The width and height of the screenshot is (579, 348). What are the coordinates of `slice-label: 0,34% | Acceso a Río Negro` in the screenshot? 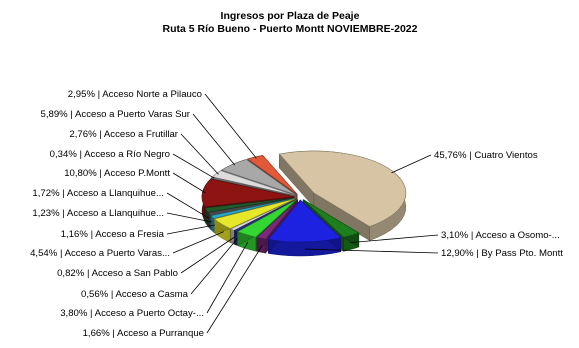 It's located at (110, 154).